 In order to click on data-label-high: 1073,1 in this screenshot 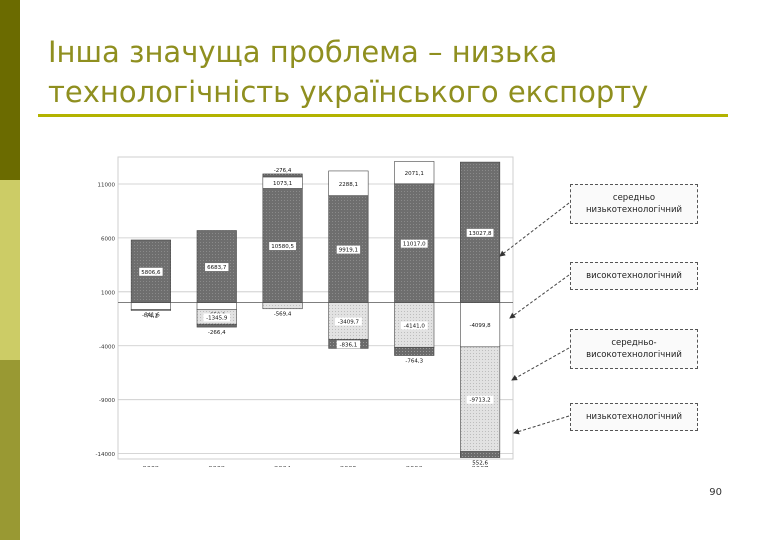, I will do `click(282, 184)`.